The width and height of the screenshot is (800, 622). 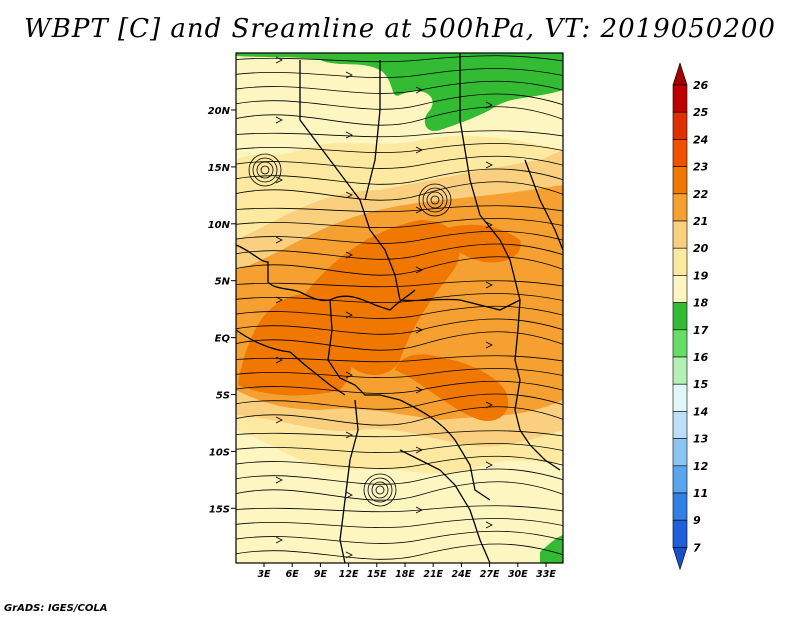 I want to click on field-22c-northeast, so click(x=480, y=243).